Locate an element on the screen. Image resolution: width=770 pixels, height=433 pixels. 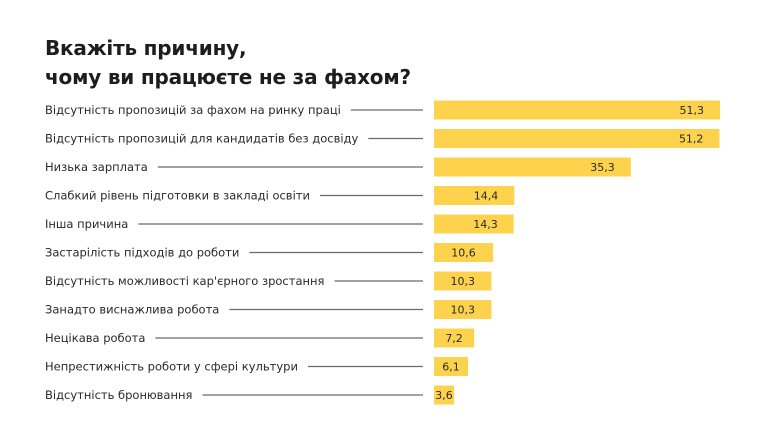
value-label: 6,1 is located at coordinates (451, 367).